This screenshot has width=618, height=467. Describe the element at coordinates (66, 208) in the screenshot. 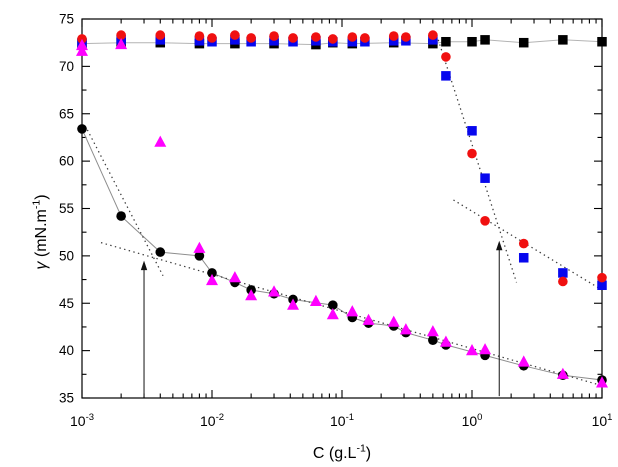

I see `y-tick-label: 55` at that location.